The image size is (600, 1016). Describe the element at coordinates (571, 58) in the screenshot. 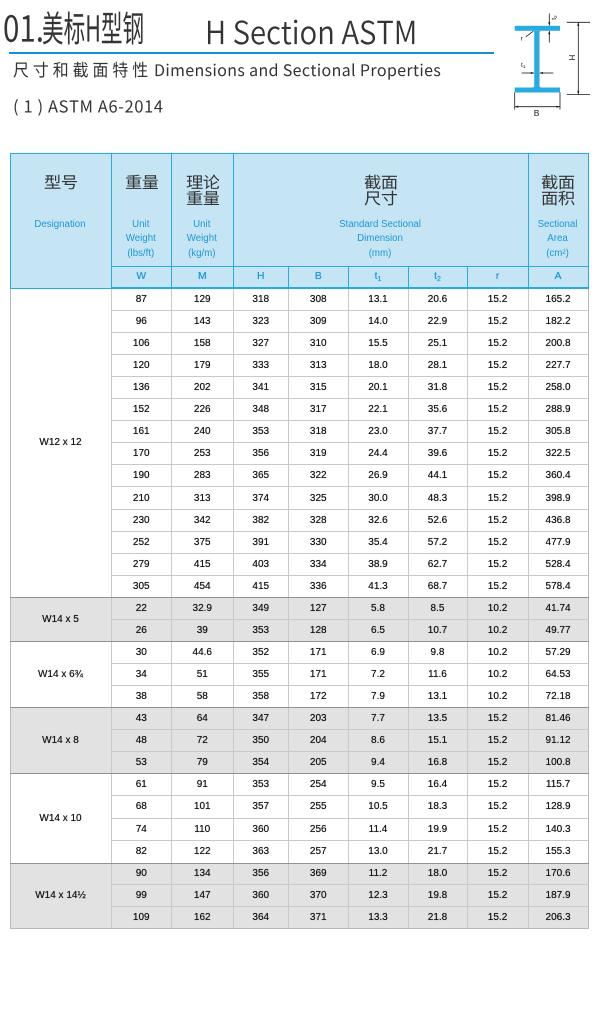

I see `svg-text: H` at that location.